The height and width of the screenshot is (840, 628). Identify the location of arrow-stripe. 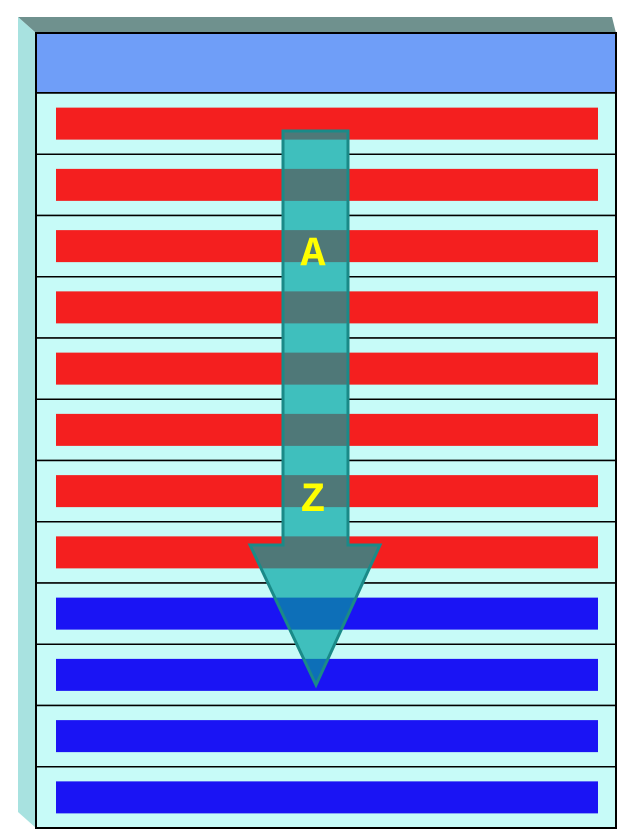
(315, 135).